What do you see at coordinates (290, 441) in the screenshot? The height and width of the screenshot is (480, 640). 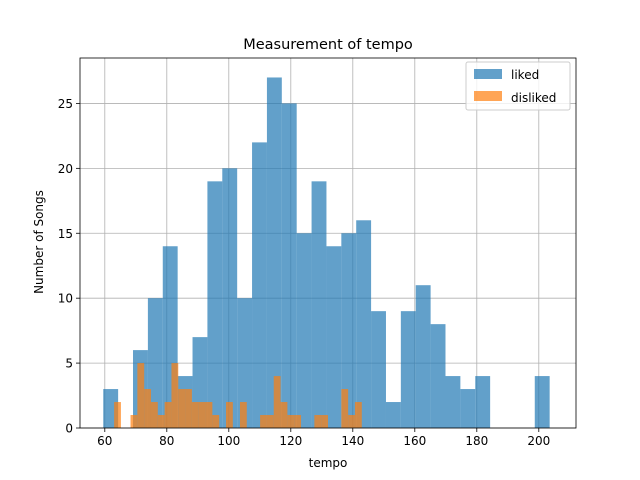 I see `x-tick-label-120: 120` at bounding box center [290, 441].